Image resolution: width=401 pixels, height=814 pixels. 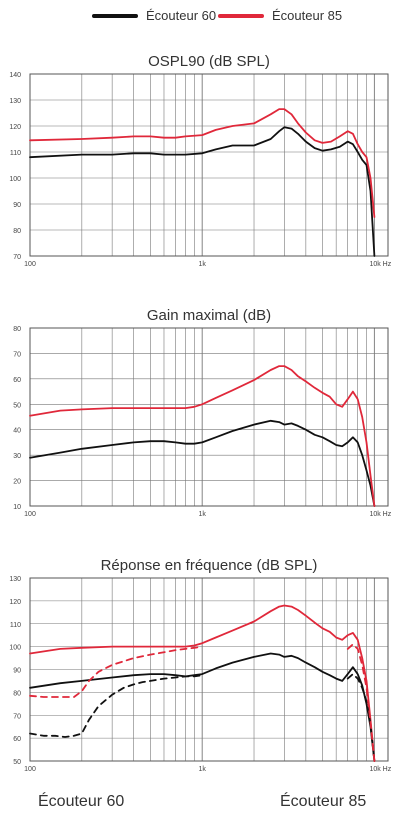 I want to click on chart-title: OSPL90 (dB SPL), so click(x=209, y=61).